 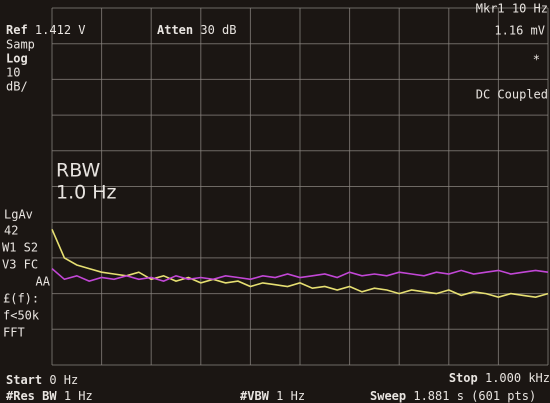 What do you see at coordinates (20, 45) in the screenshot?
I see `left-panel: Samp` at bounding box center [20, 45].